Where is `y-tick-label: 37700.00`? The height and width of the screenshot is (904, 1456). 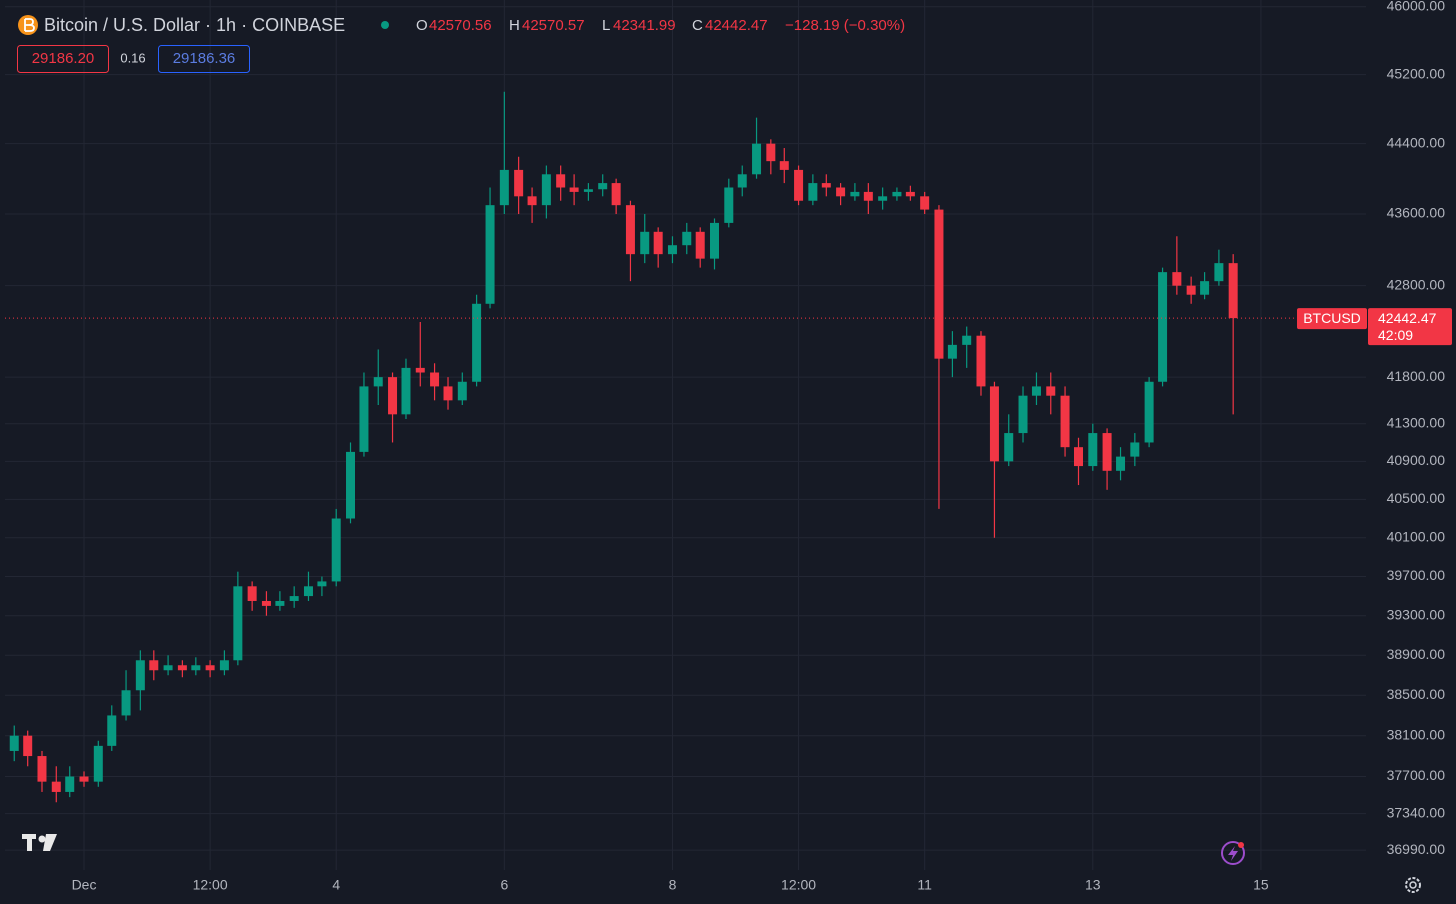 y-tick-label: 37700.00 is located at coordinates (1416, 775).